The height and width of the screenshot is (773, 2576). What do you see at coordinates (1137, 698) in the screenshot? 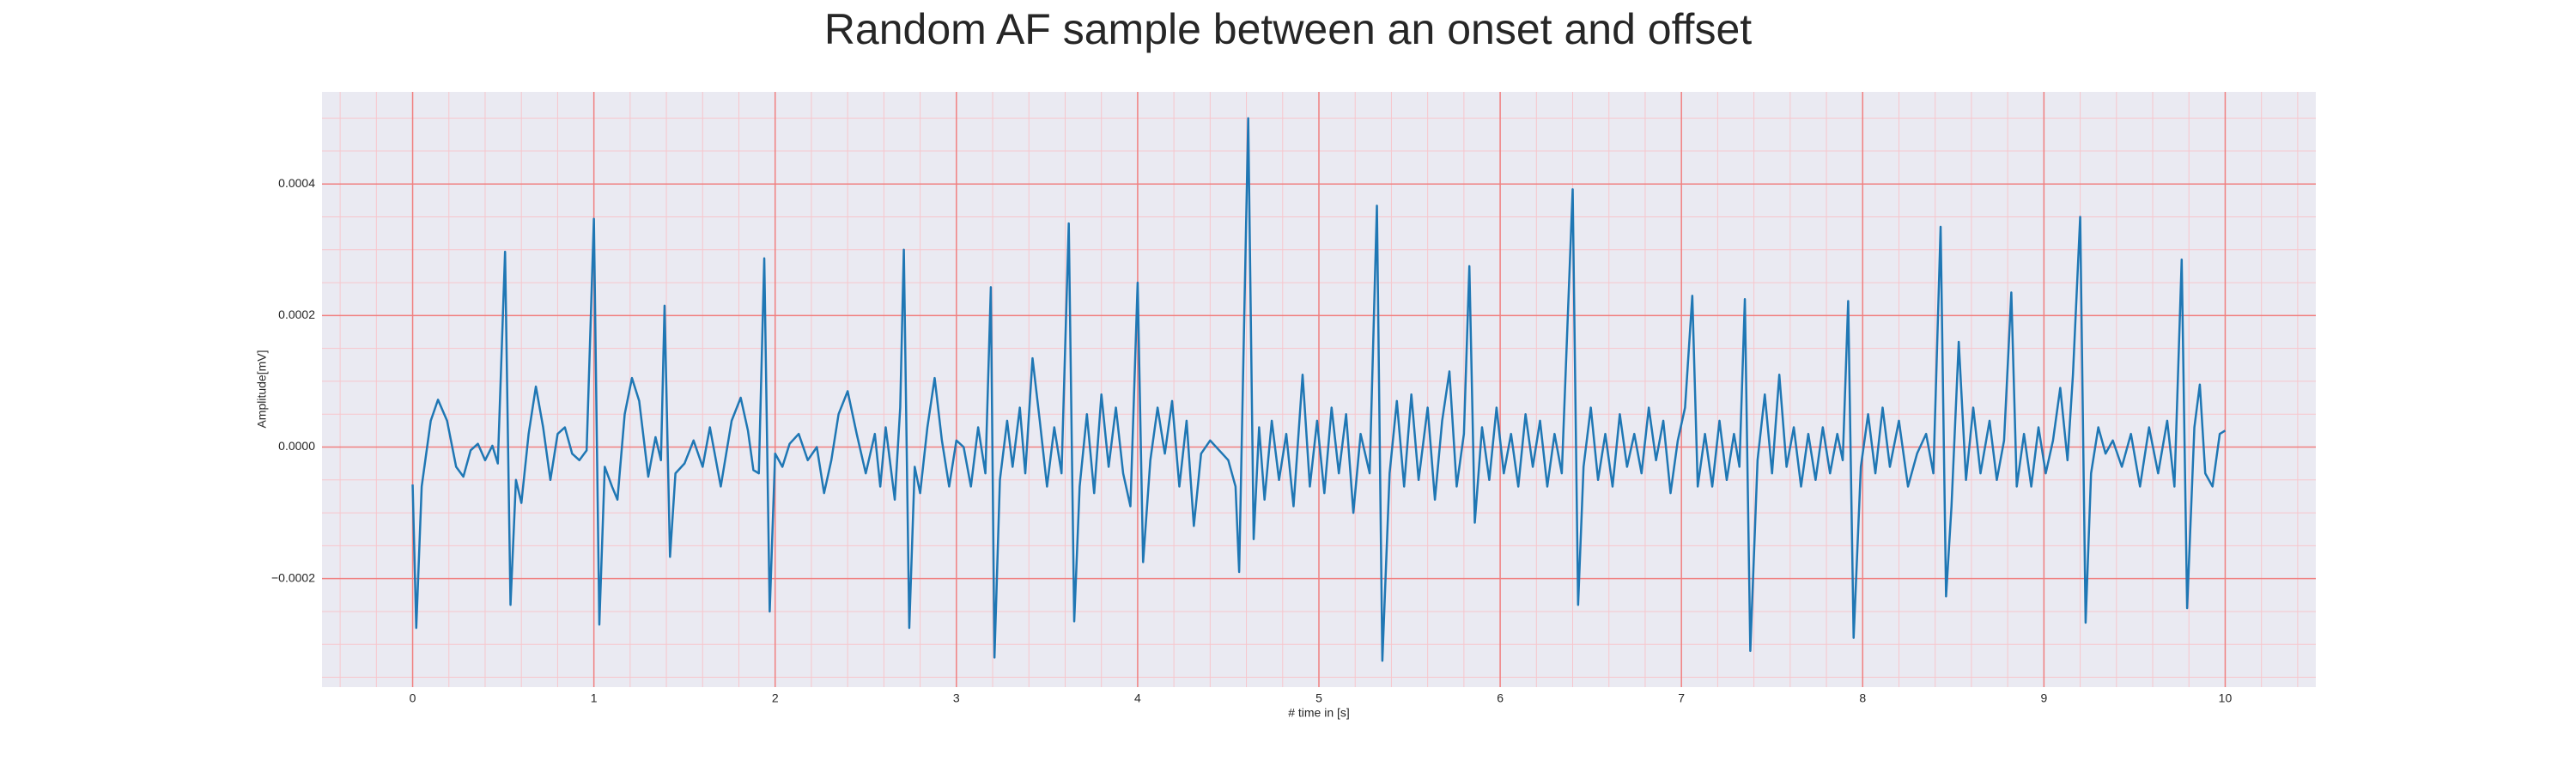
I see `x-tick-label: 4` at bounding box center [1137, 698].